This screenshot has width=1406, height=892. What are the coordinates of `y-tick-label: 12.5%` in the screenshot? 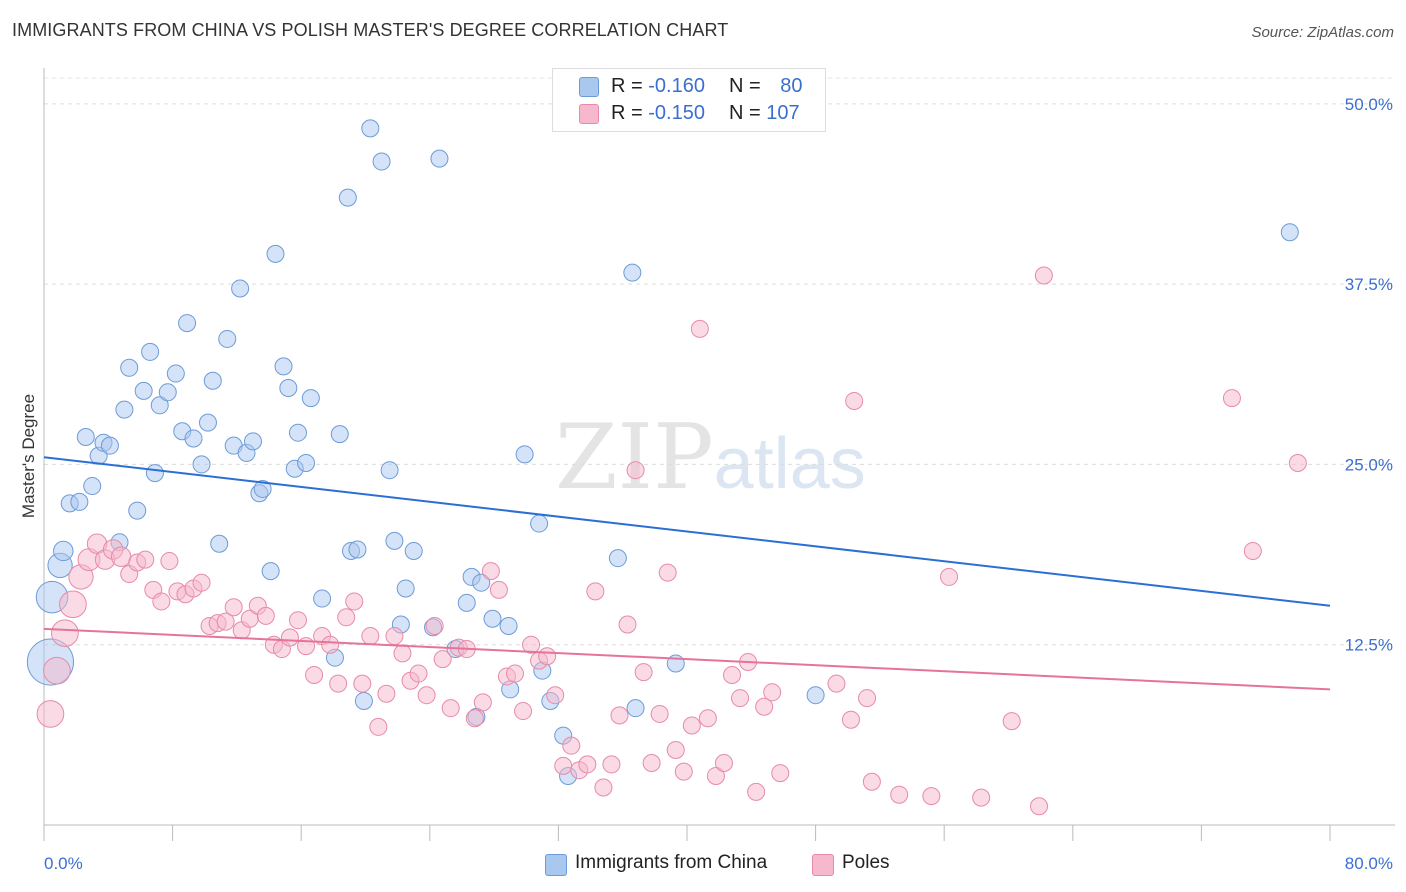 It's located at (1369, 645).